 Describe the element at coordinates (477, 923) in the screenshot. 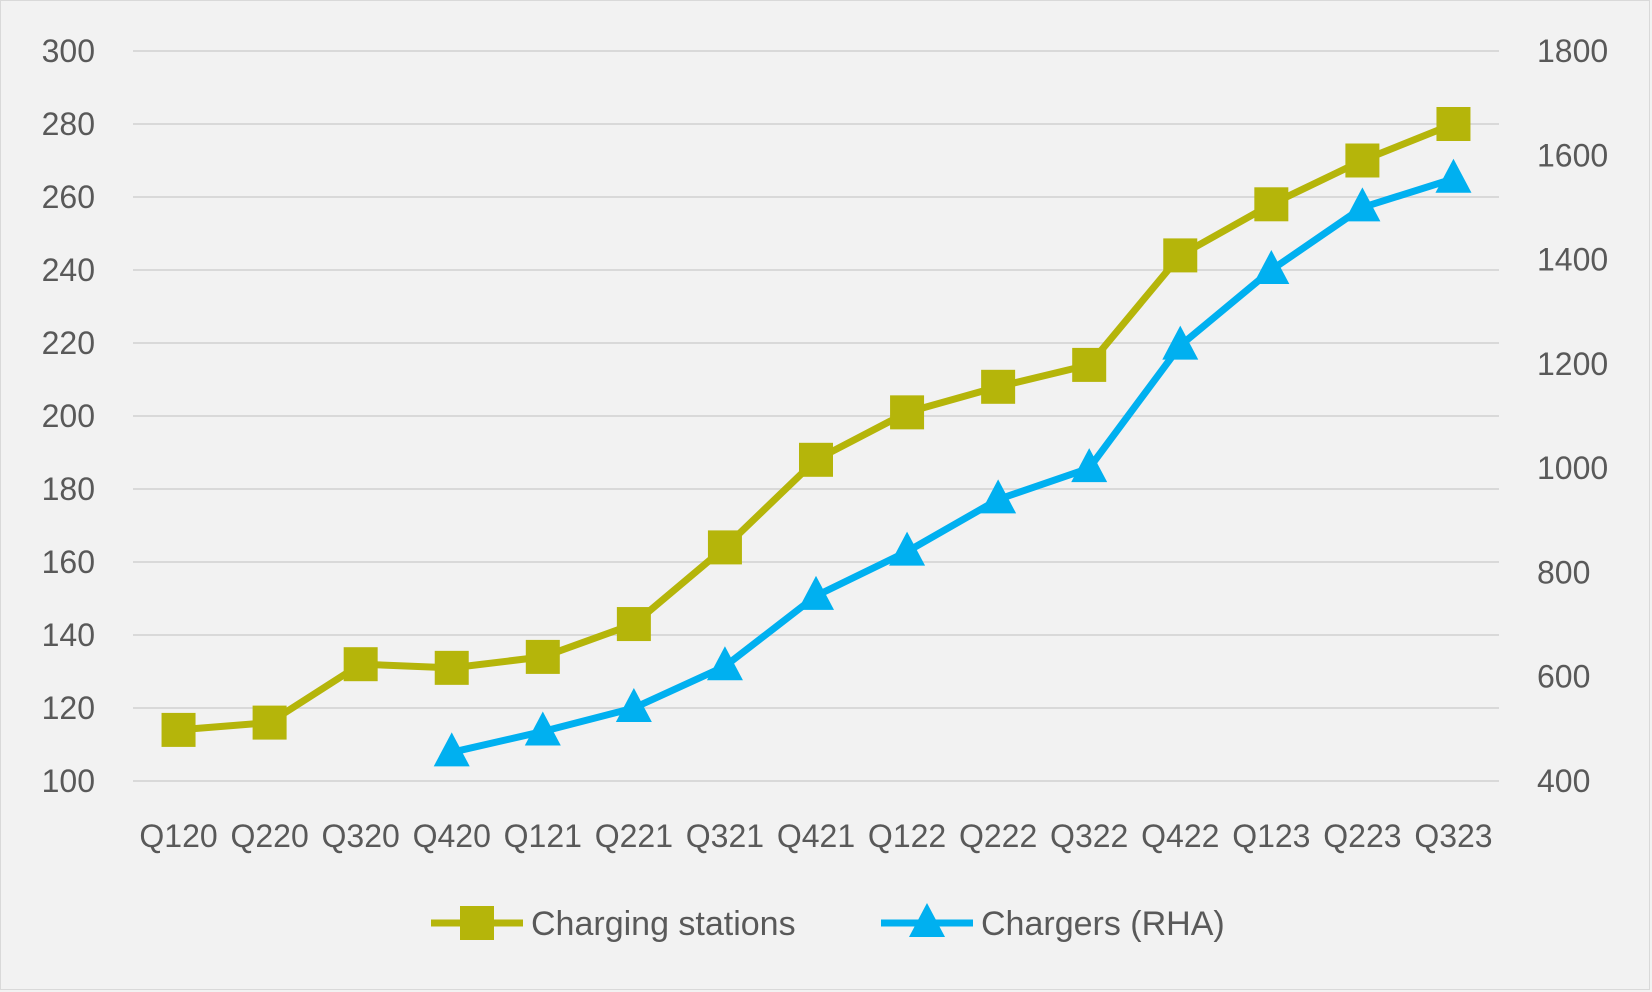

I see `legend-swatch-stations-marker` at that location.